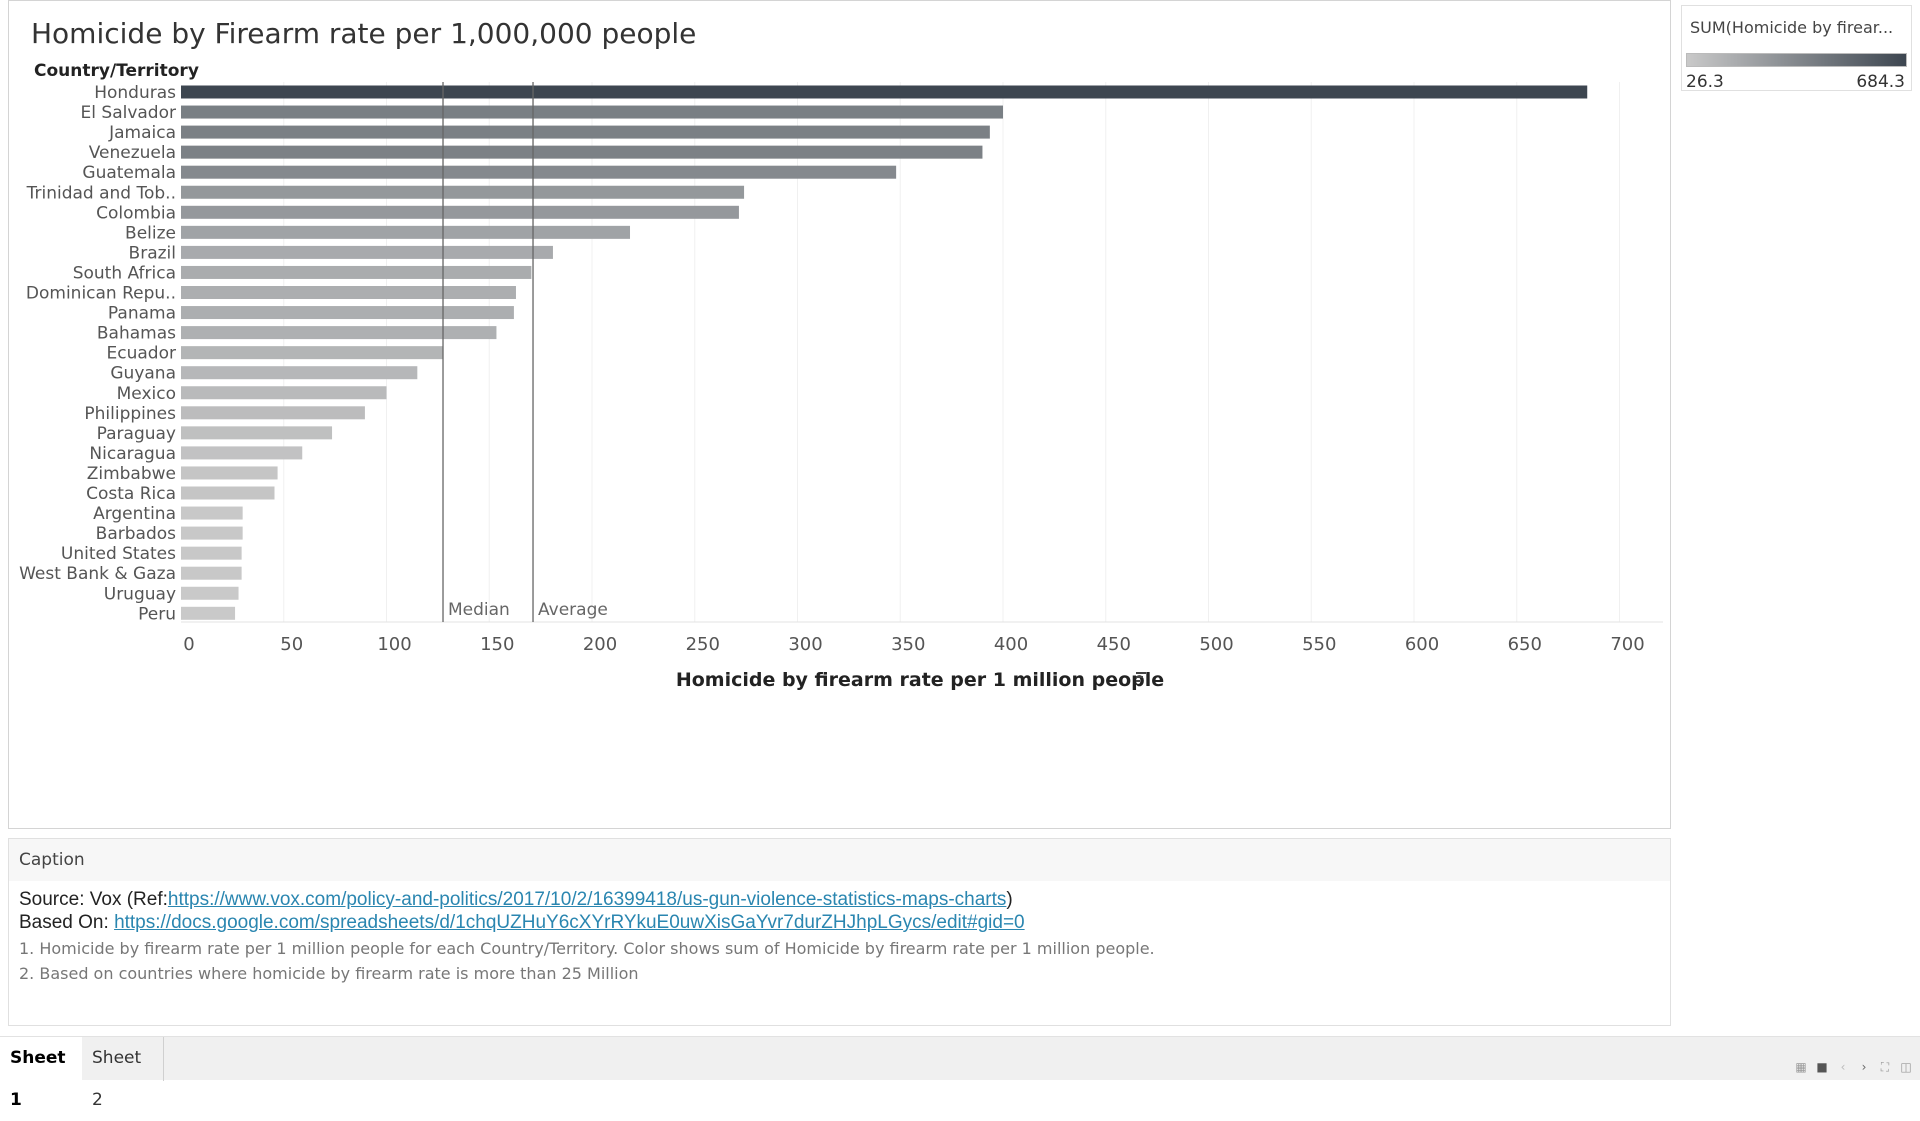  Describe the element at coordinates (1705, 82) in the screenshot. I see `legend-min-label: 26.3` at that location.